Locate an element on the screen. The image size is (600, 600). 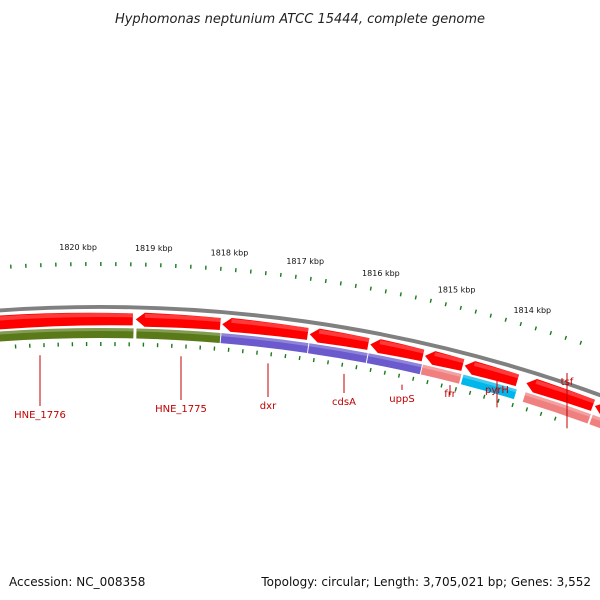
cds-arrow-pyrh is located at coordinates (492, 374).